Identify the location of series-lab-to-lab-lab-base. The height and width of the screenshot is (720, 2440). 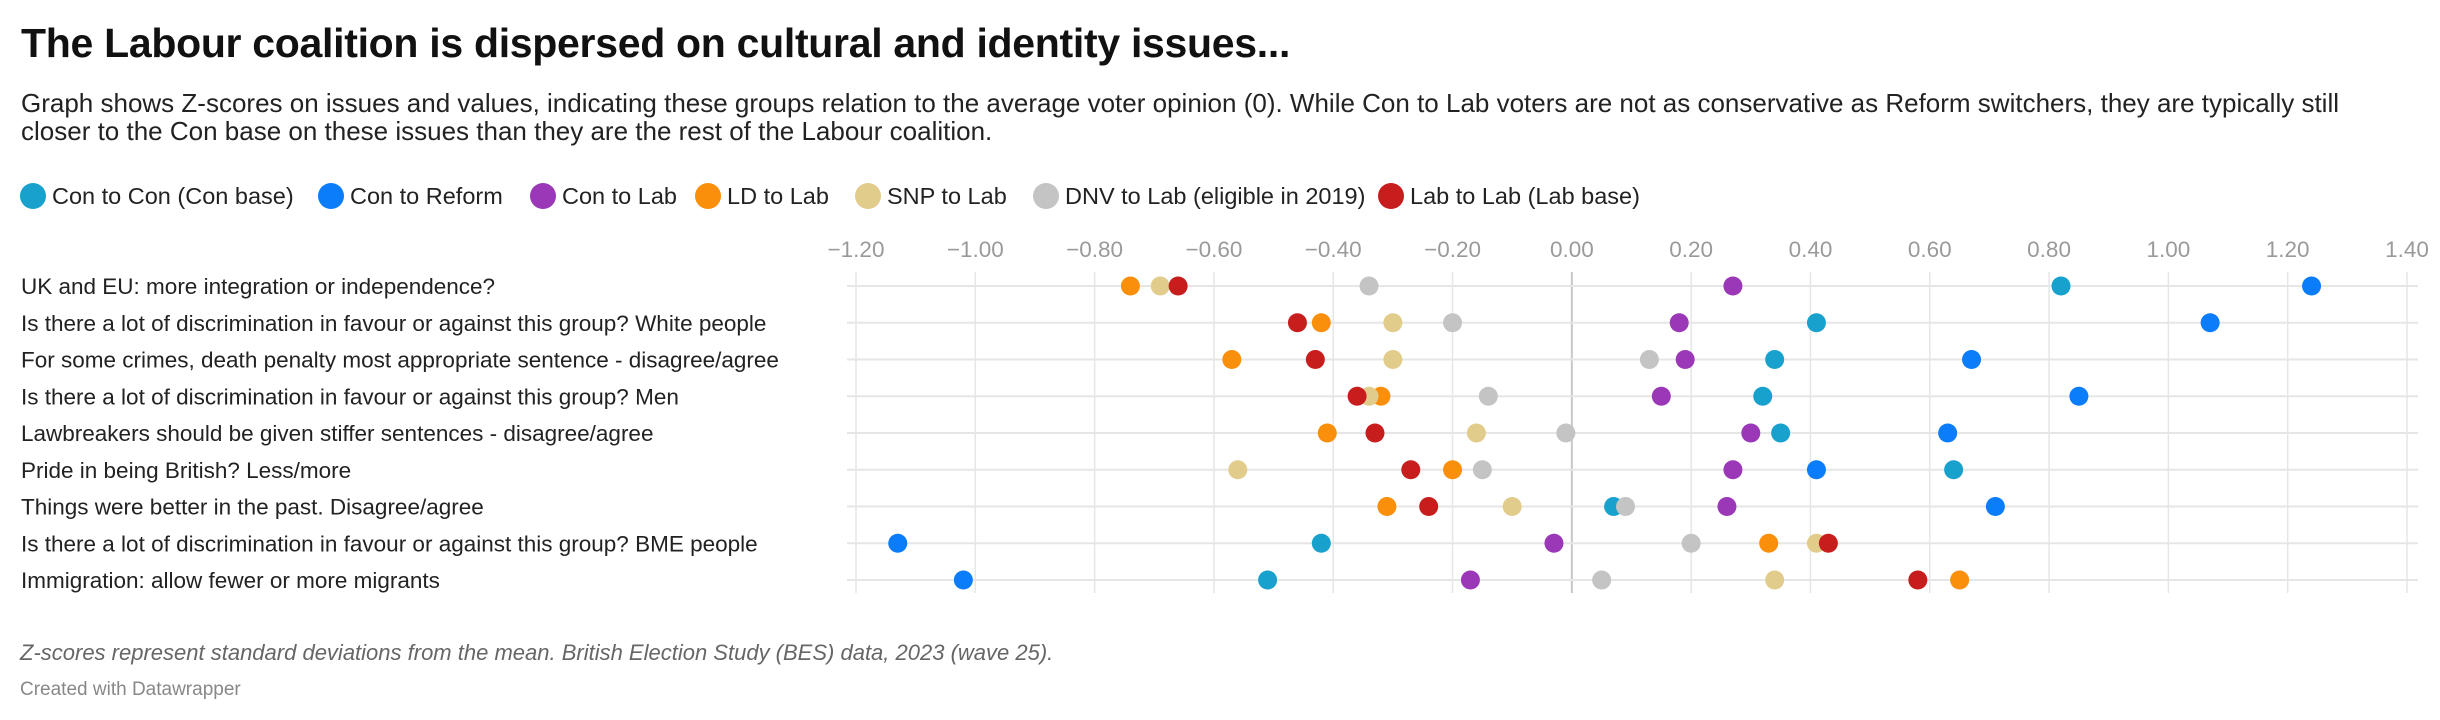
(1548, 433).